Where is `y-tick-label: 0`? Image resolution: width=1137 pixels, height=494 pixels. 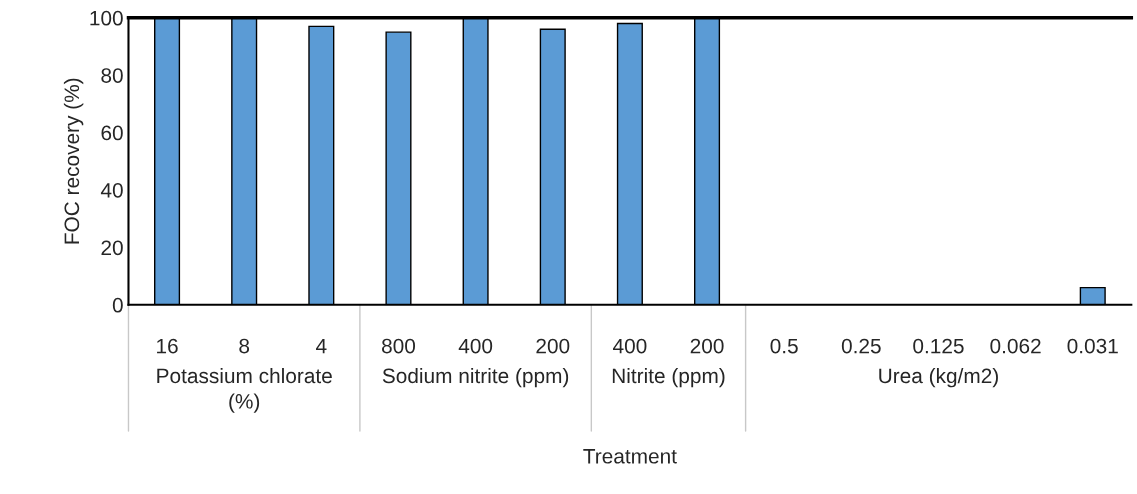
y-tick-label: 0 is located at coordinates (117, 305).